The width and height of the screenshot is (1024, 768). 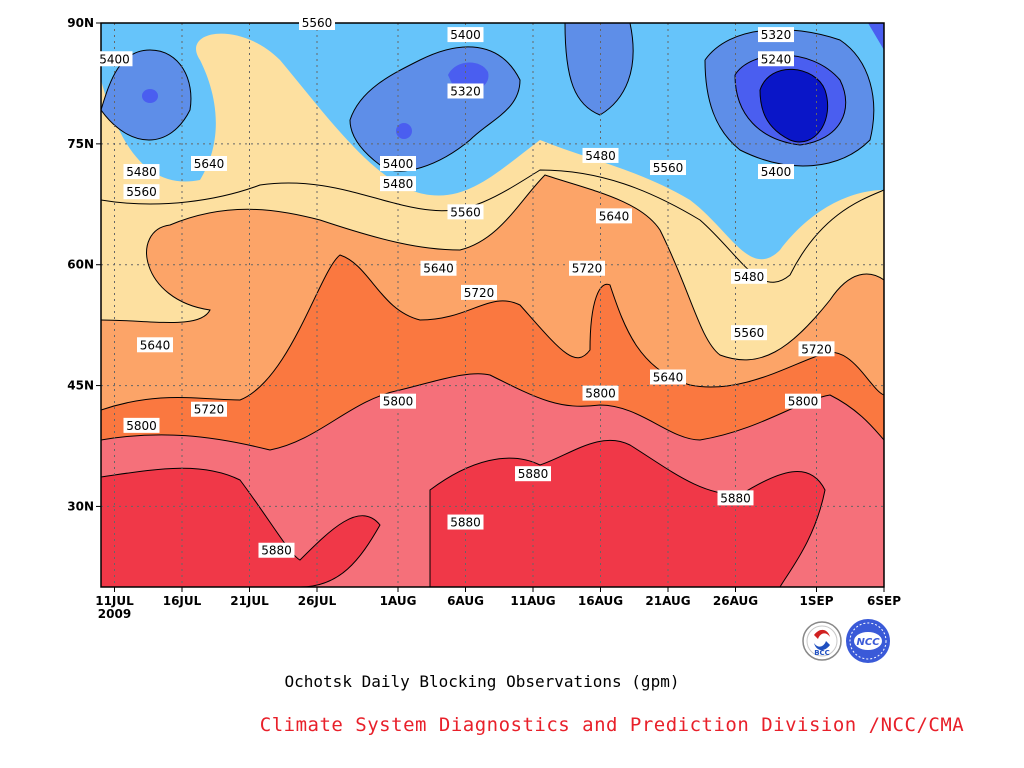 I want to click on band-lowest-corner, so click(x=876, y=36).